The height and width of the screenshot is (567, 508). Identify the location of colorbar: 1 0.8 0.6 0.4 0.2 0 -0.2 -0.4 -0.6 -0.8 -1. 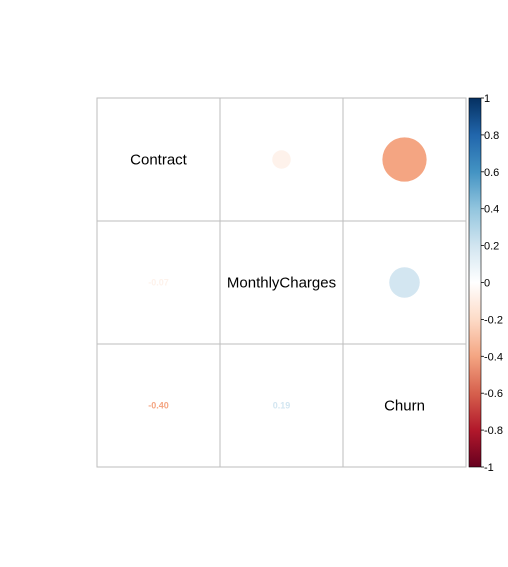
(485, 283).